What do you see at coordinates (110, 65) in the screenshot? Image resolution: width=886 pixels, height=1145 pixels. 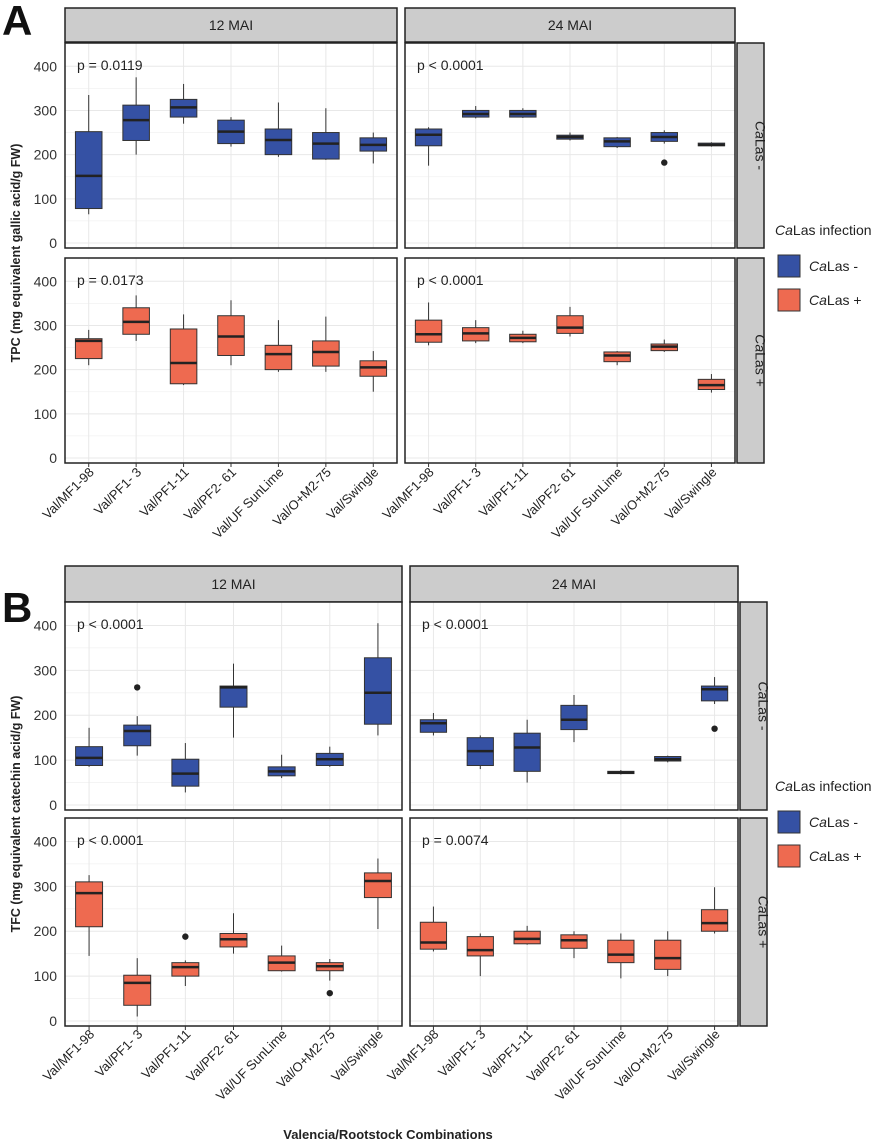 I see `p-value-label: p = 0.0119` at bounding box center [110, 65].